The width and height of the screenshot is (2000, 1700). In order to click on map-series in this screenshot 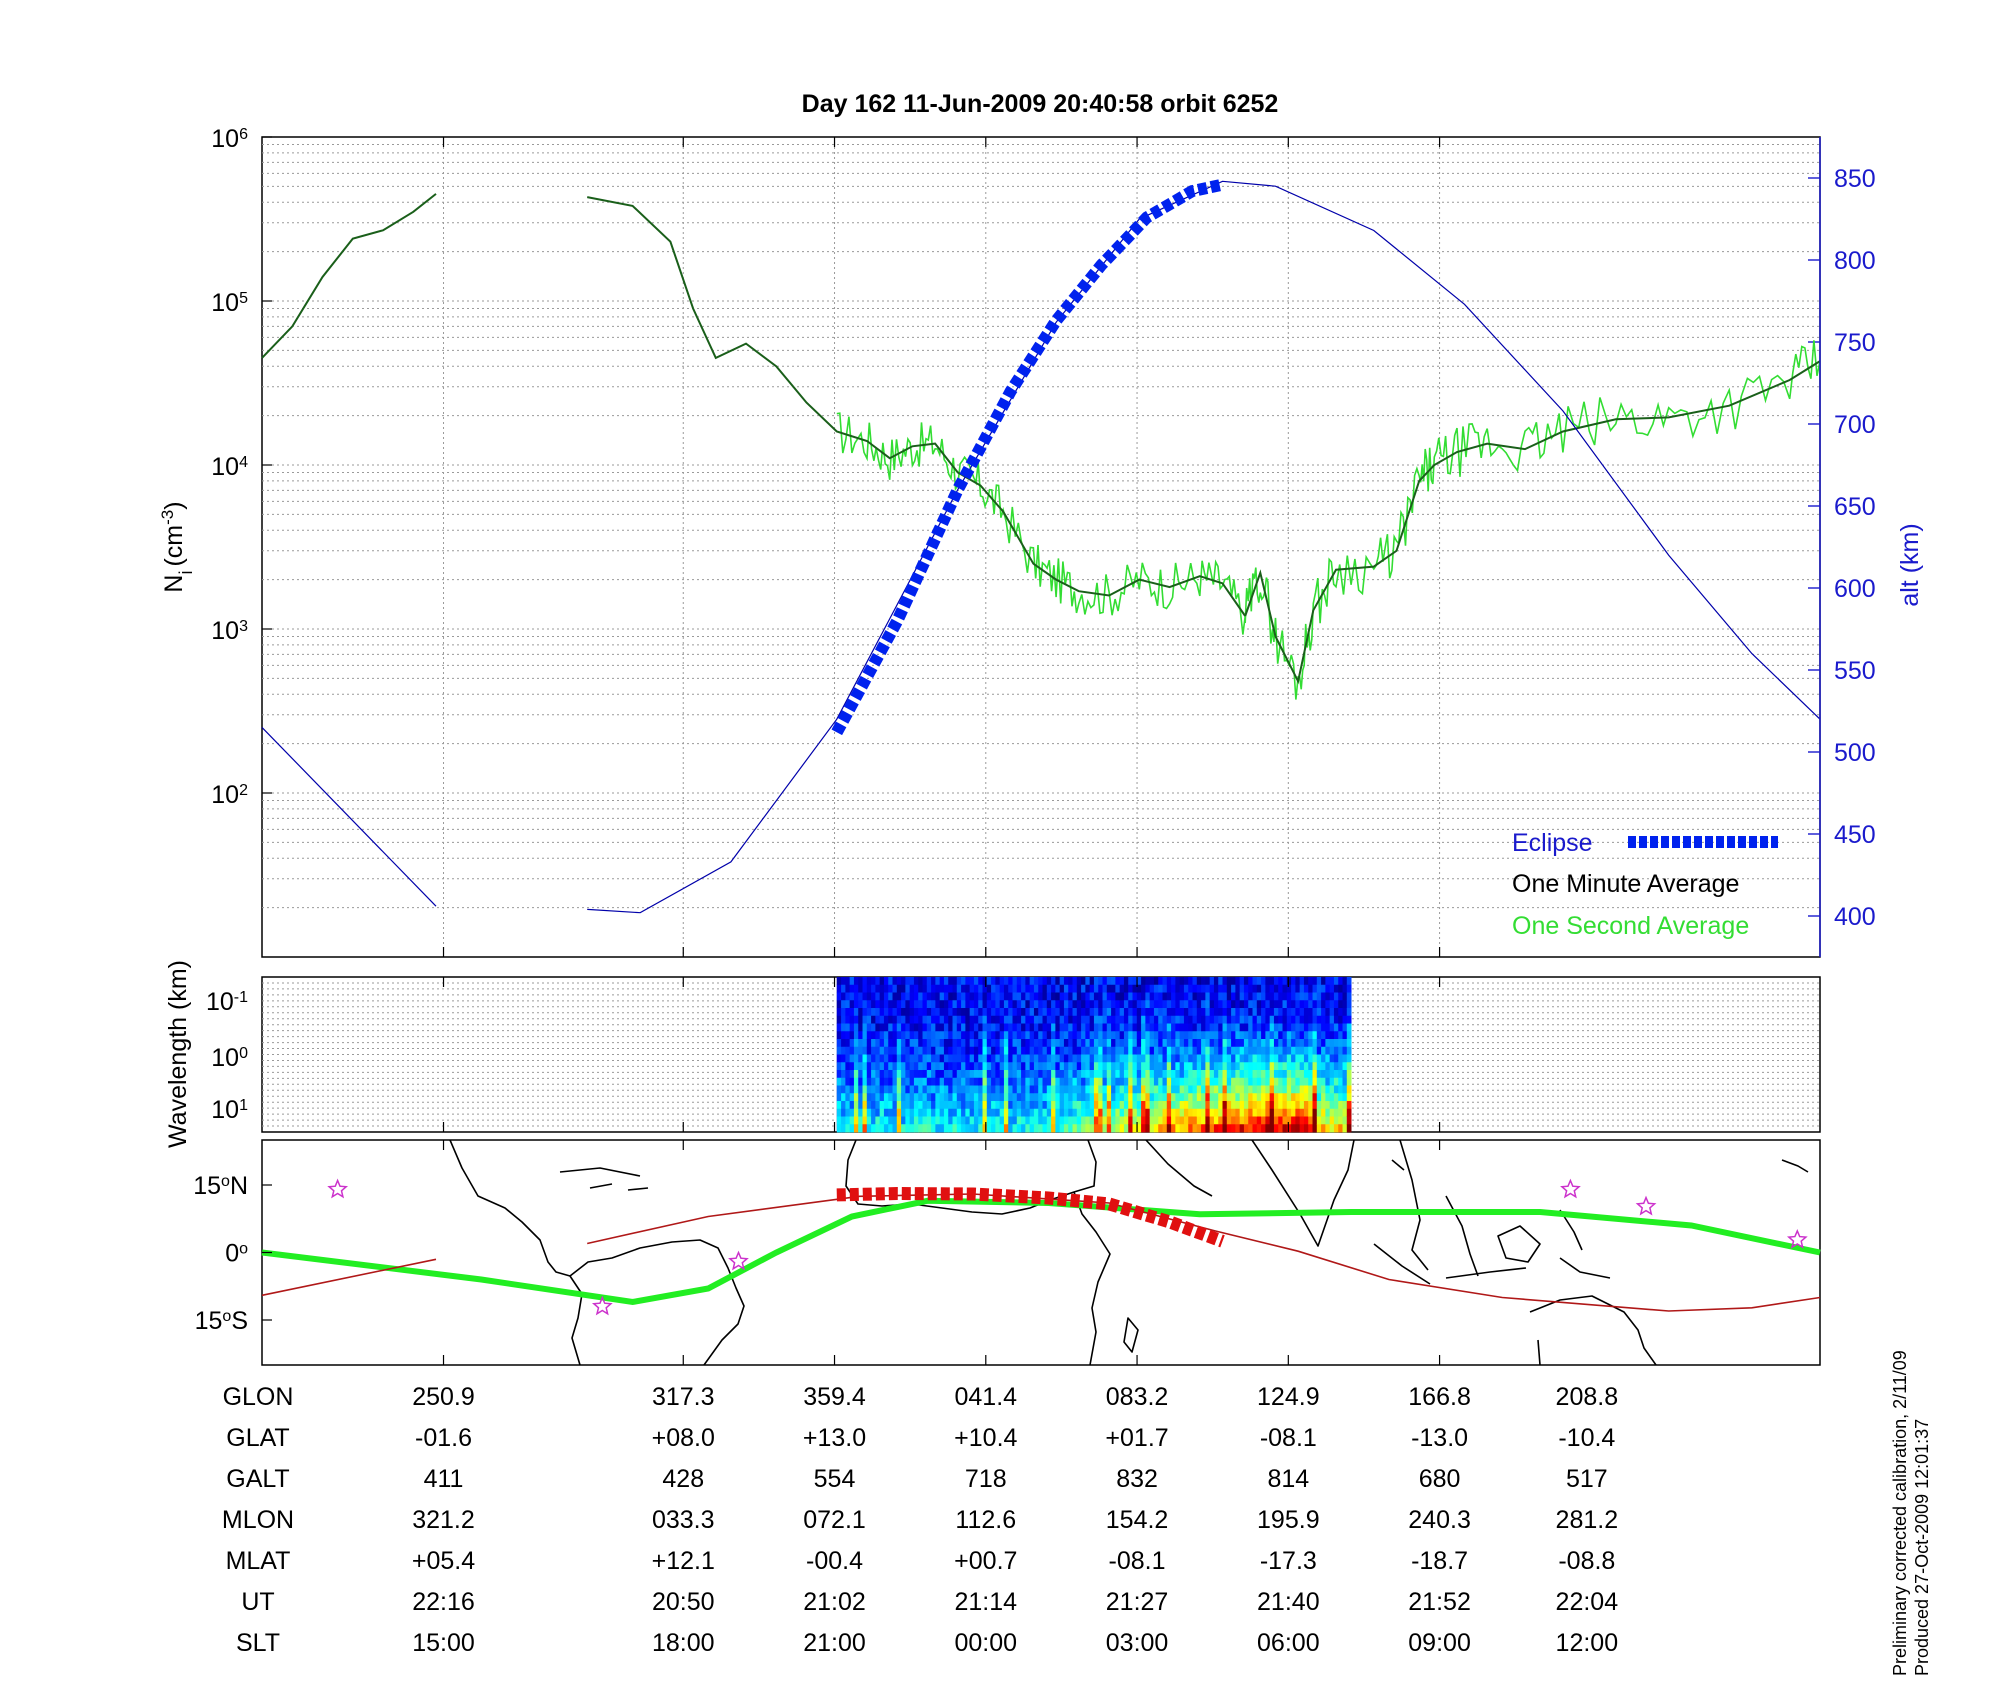, I will do `click(1041, 1247)`.